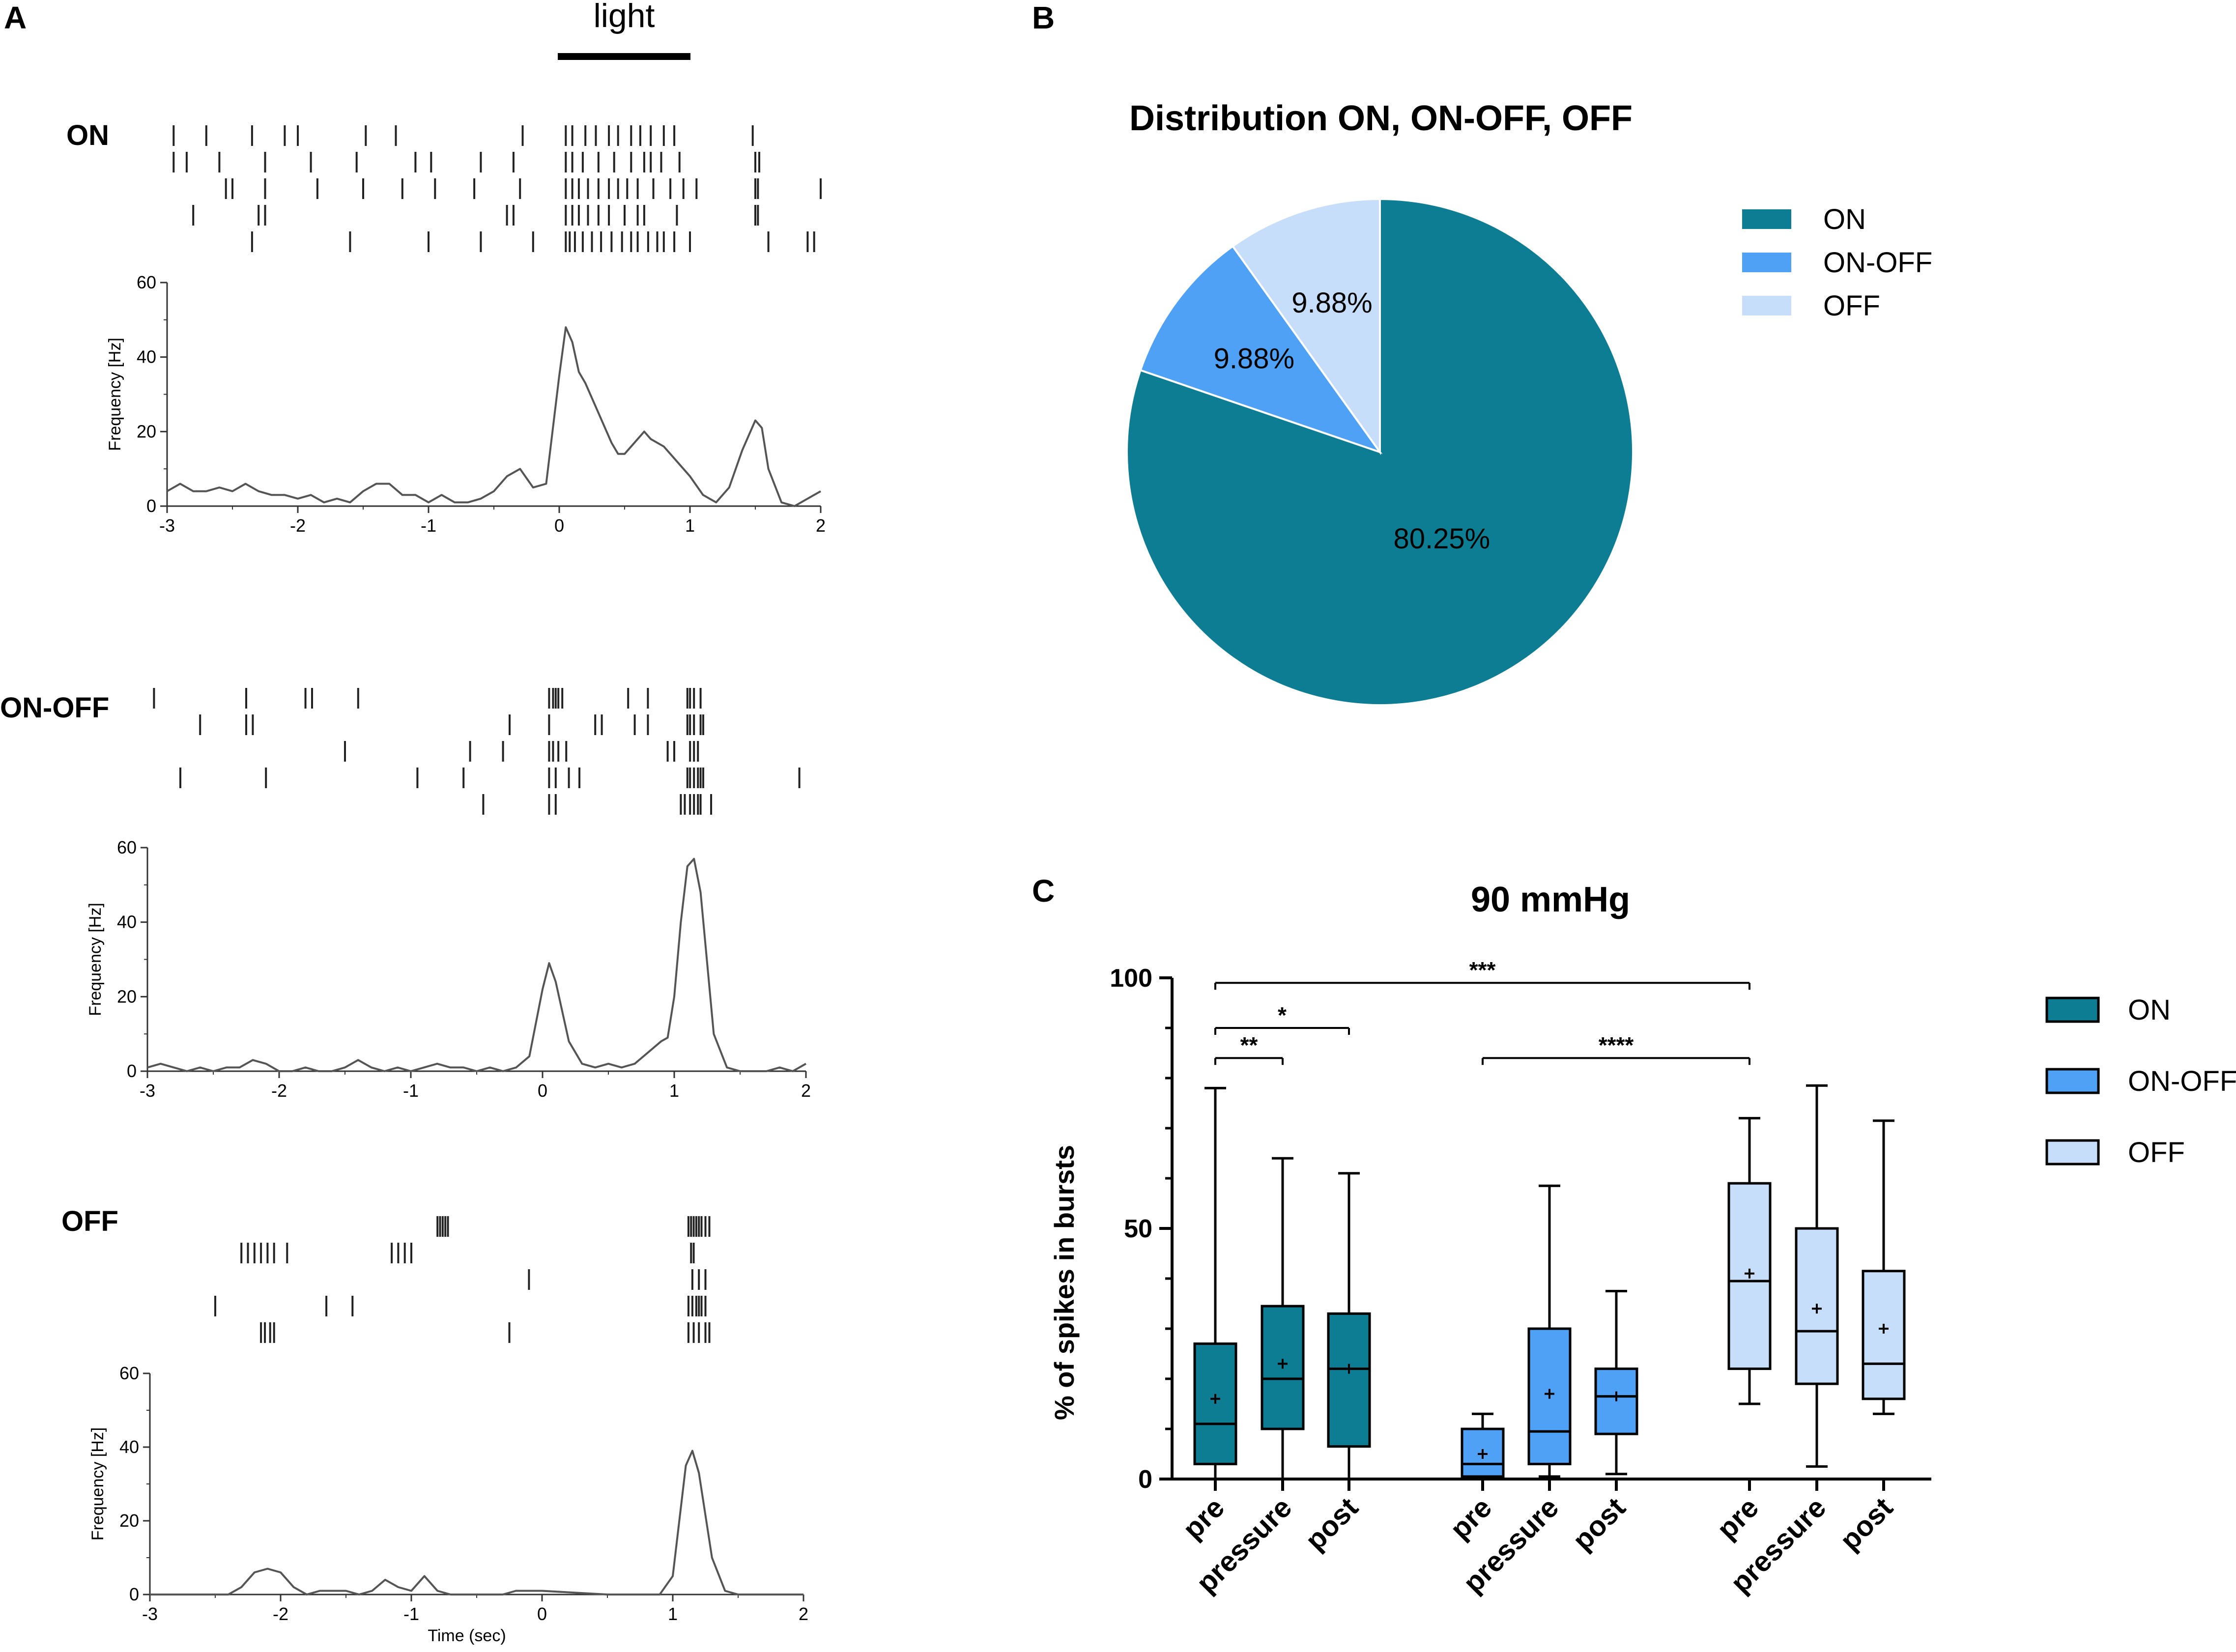  I want to click on pie-slice-on-off, so click(1261, 349).